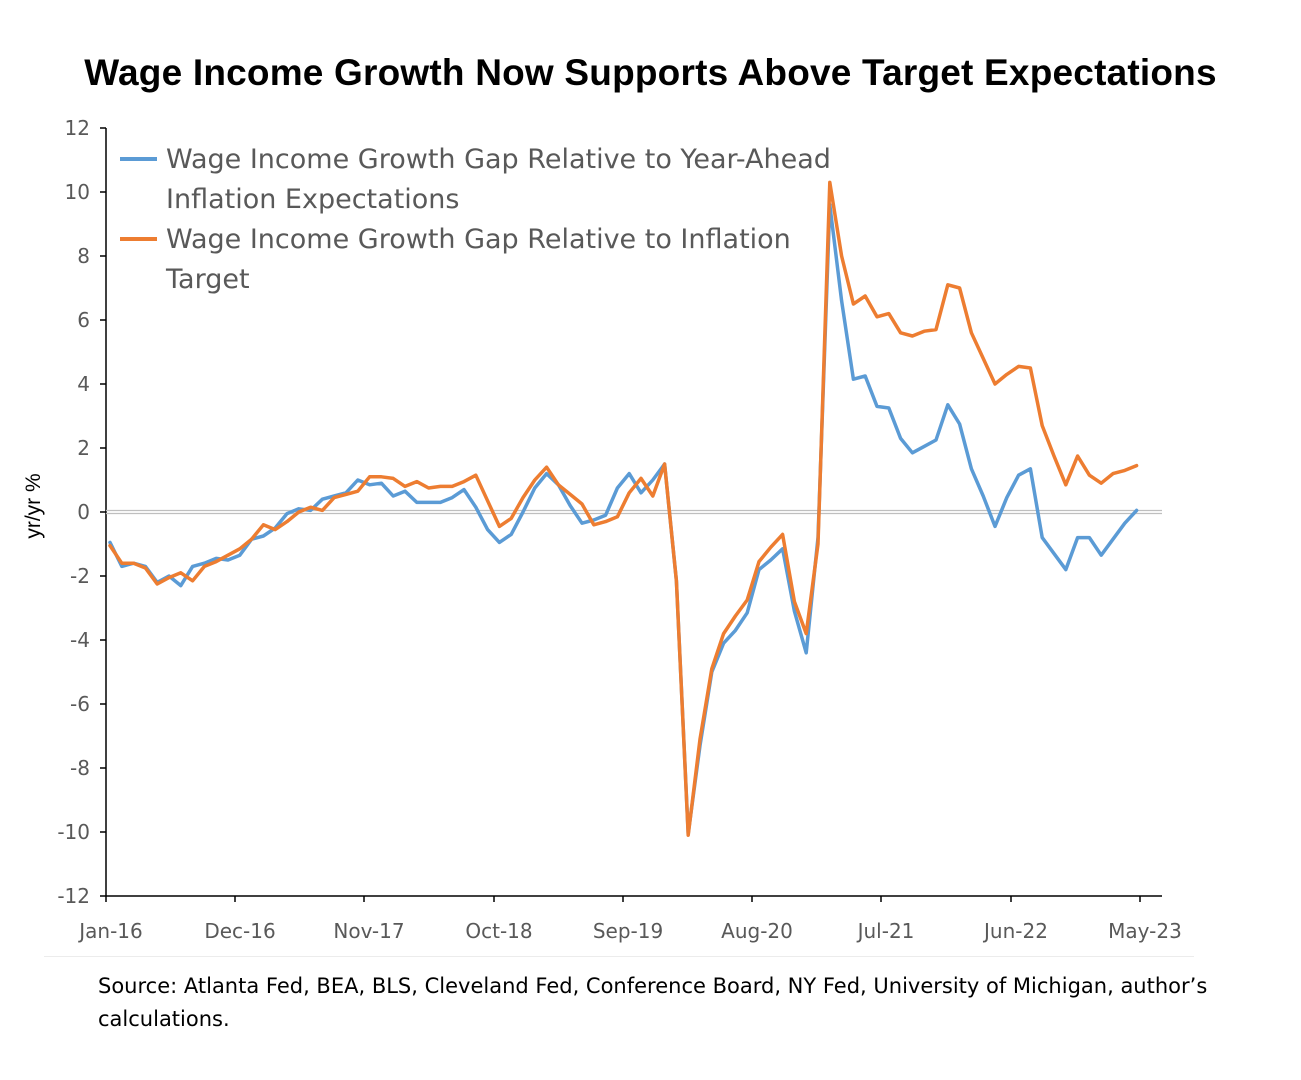 The width and height of the screenshot is (1301, 1080). I want to click on x-tick-label: Sep-19, so click(628, 931).